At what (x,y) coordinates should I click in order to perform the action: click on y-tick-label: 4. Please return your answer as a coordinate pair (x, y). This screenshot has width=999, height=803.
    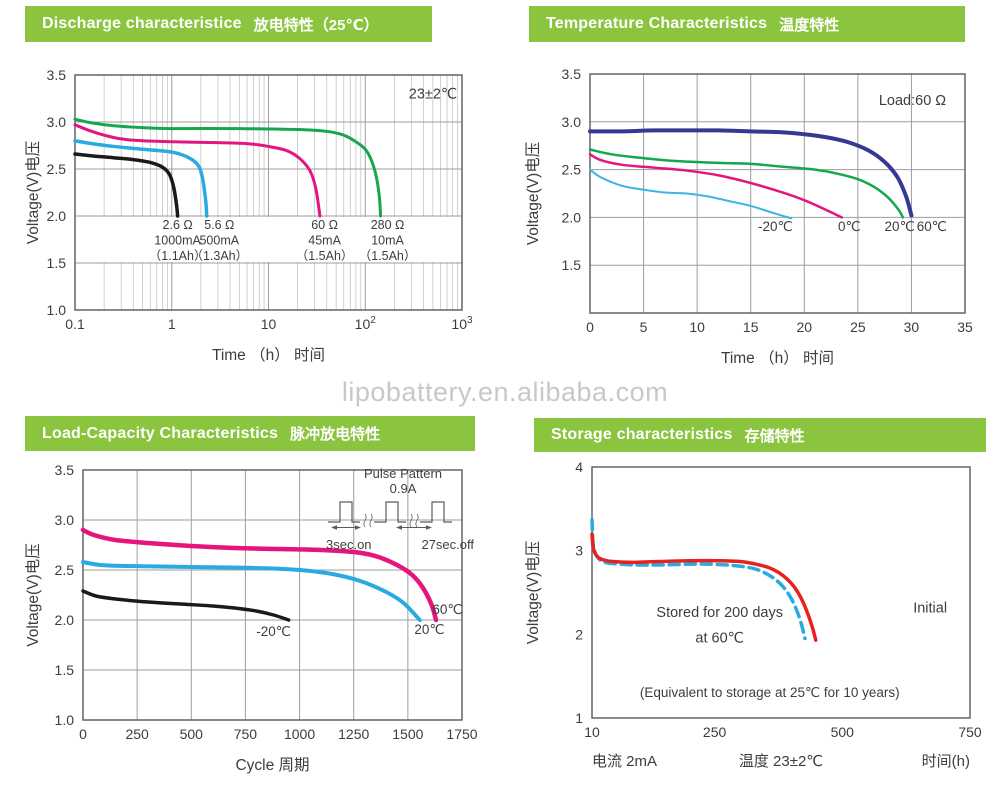
    Looking at the image, I should click on (579, 467).